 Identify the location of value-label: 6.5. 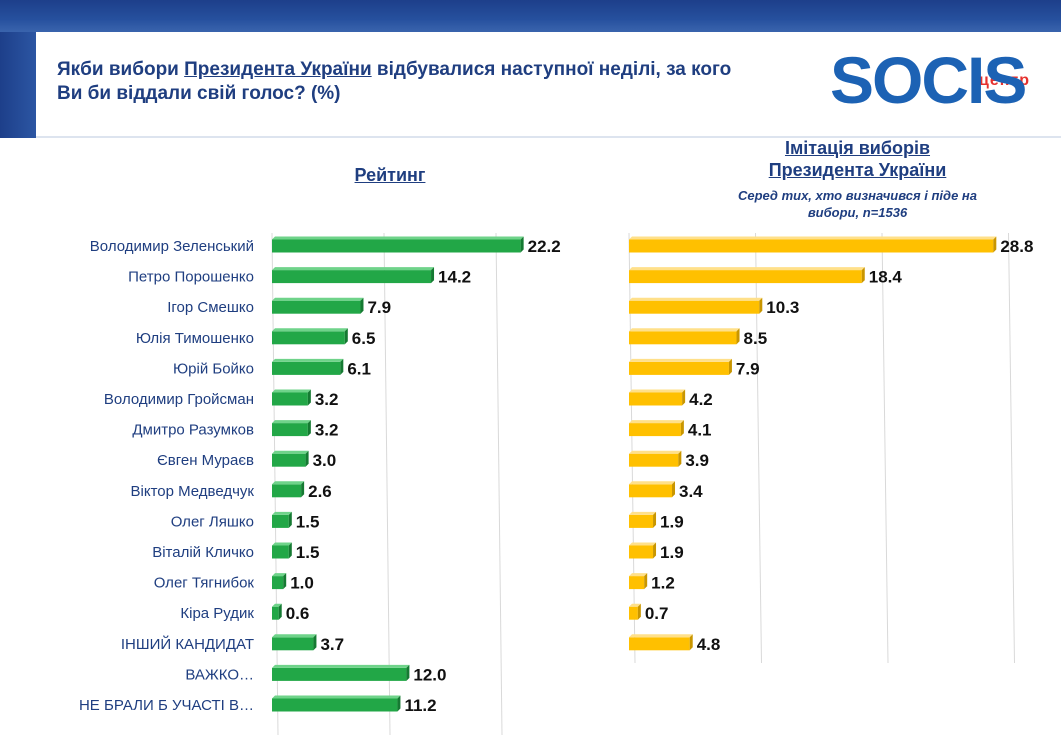
(364, 338).